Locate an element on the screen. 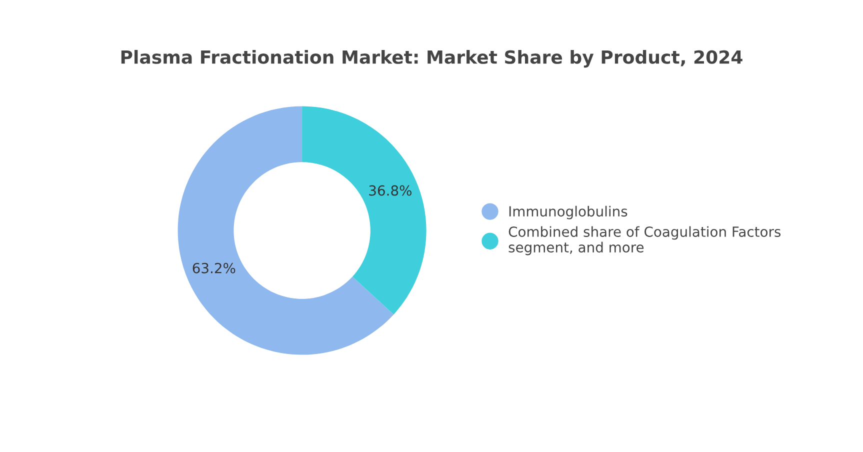 This screenshot has width=863, height=452. legend-label: Combined share of Coagulation Factors segment, and more is located at coordinates (644, 241).